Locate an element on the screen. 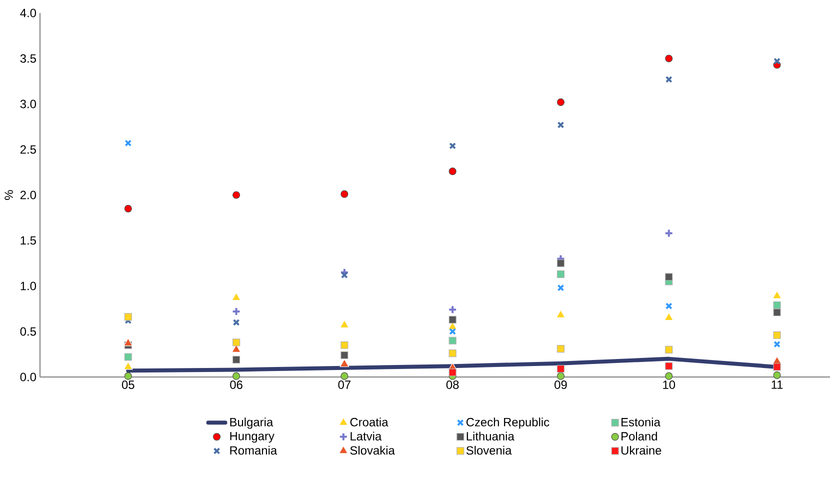 The width and height of the screenshot is (833, 486). y-tick-label: 0.0 is located at coordinates (28, 377).